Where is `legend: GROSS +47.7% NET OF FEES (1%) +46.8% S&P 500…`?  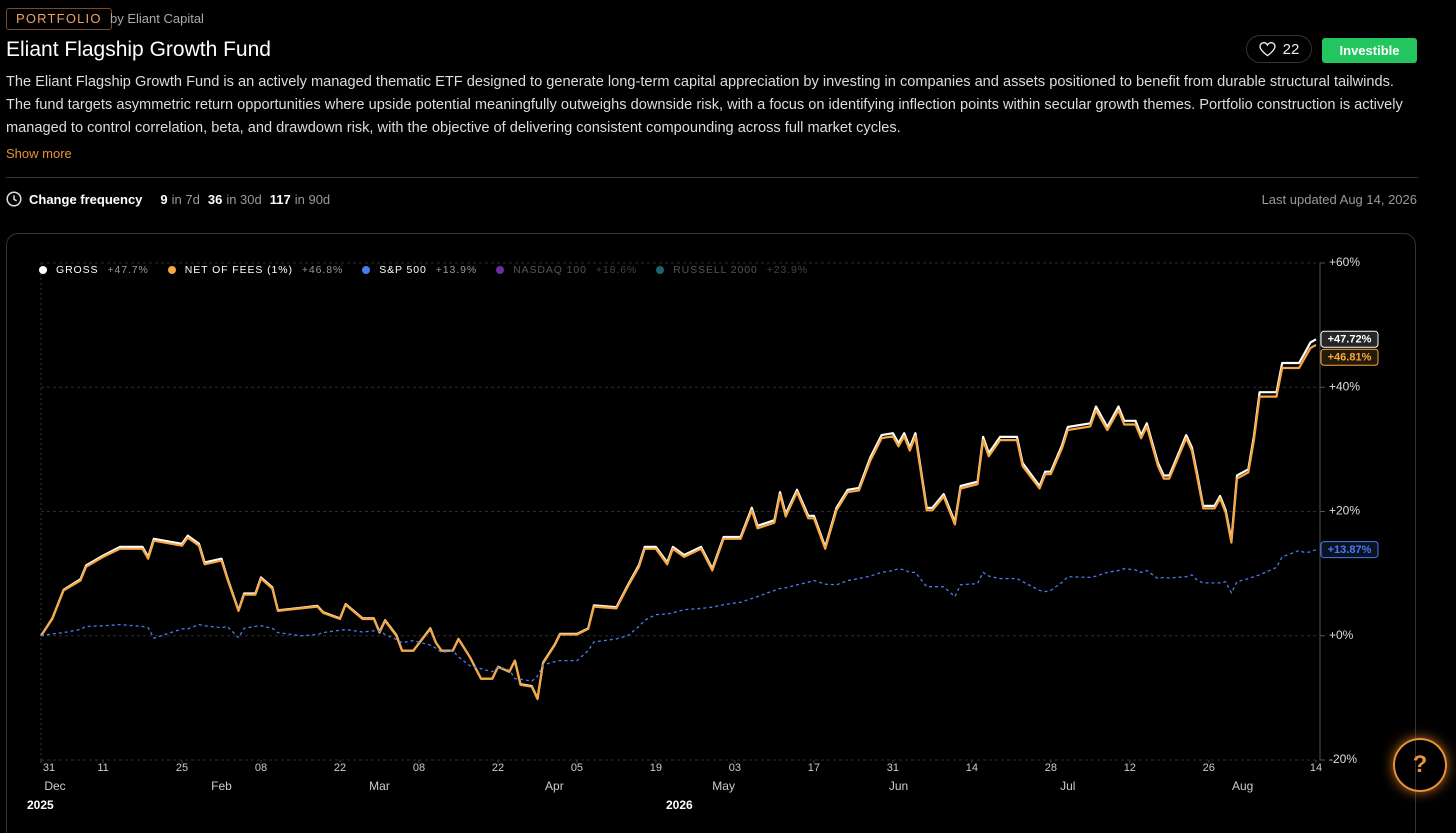
legend: GROSS +47.7% NET OF FEES (1%) +46.8% S&P 500… is located at coordinates (423, 270).